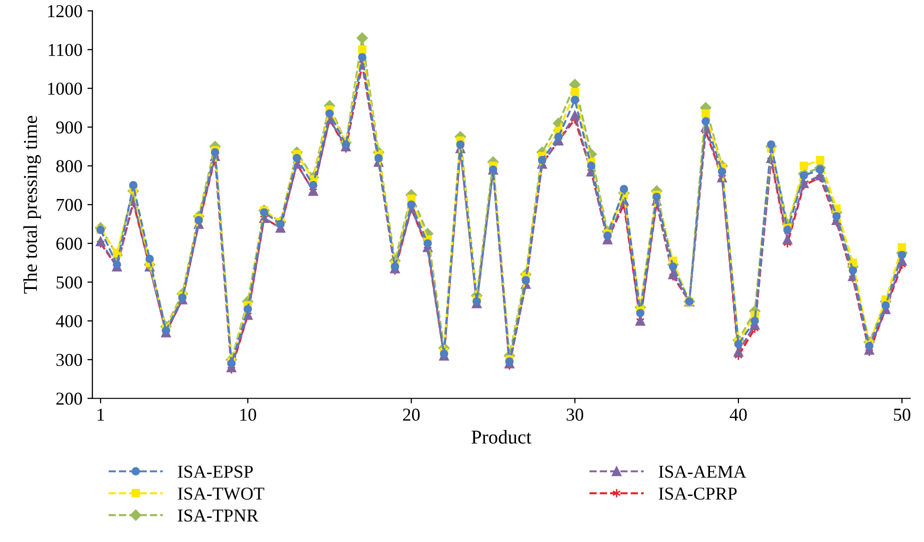  I want to click on y-tick-label: 1000, so click(65, 88).